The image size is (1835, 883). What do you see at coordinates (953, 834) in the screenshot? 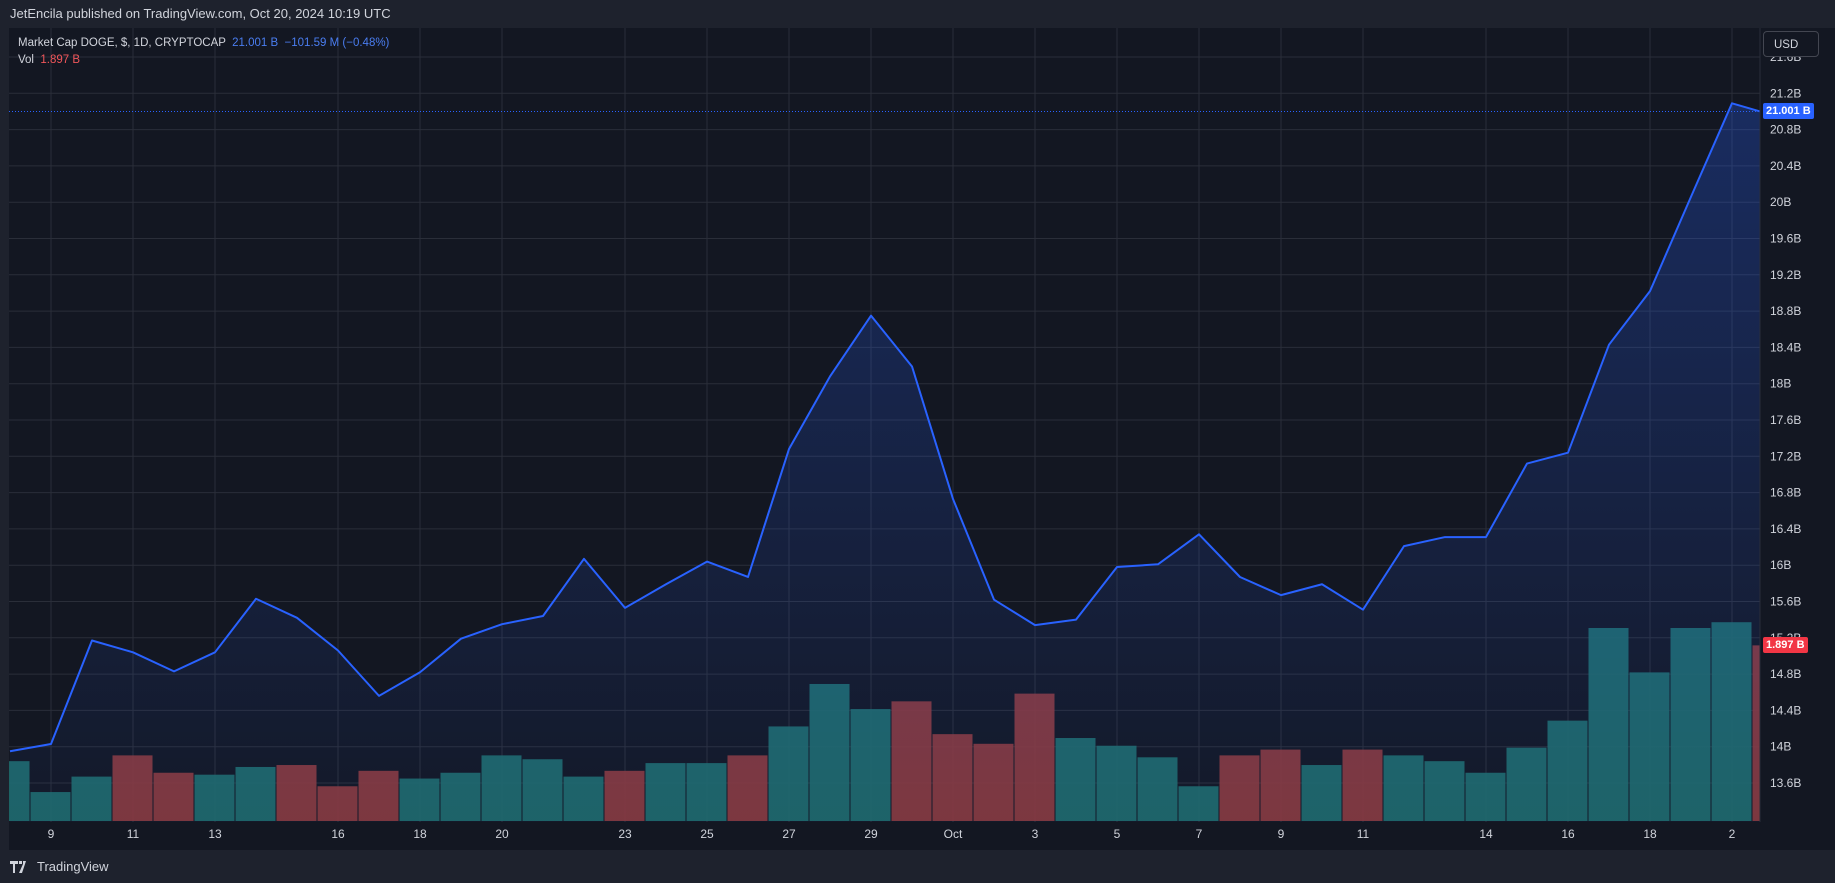
I see `x-tick-label: Oct` at bounding box center [953, 834].